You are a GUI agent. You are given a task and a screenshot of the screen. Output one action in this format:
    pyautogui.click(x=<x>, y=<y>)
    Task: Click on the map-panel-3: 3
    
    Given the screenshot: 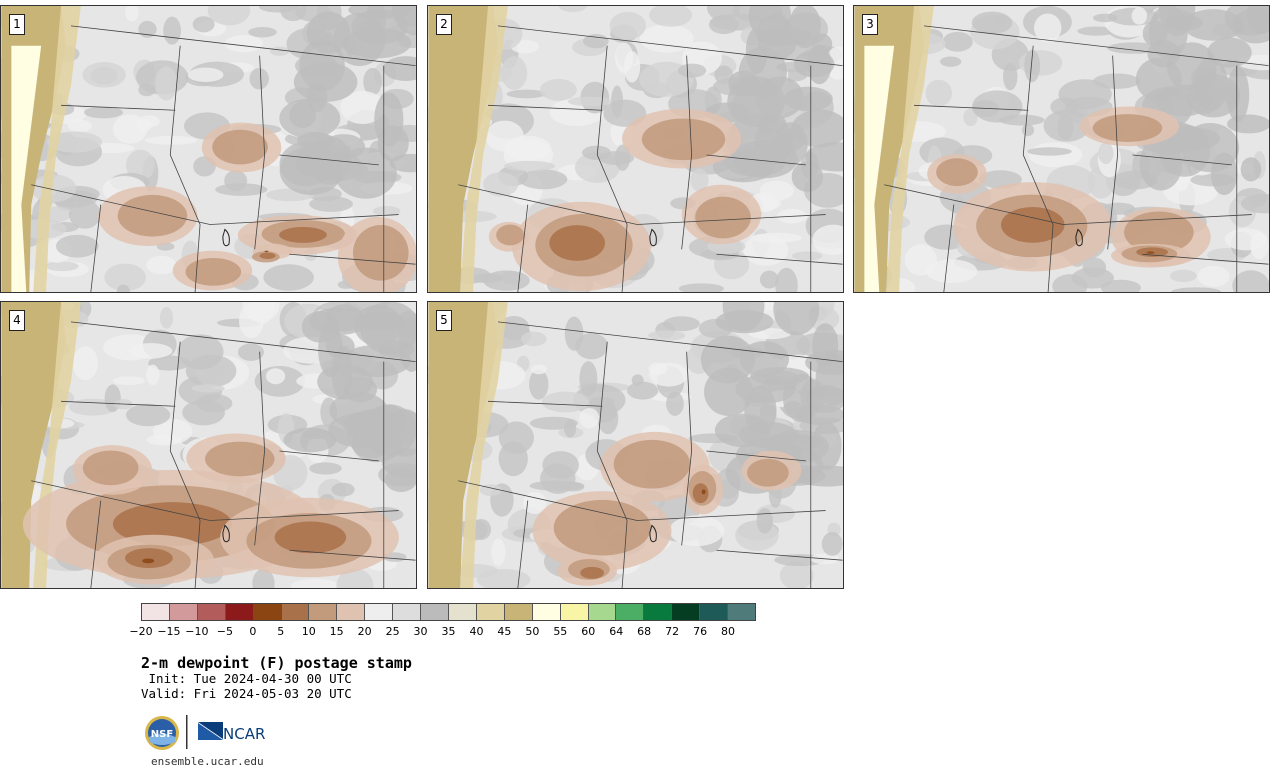 What is the action you would take?
    pyautogui.click(x=1061, y=149)
    